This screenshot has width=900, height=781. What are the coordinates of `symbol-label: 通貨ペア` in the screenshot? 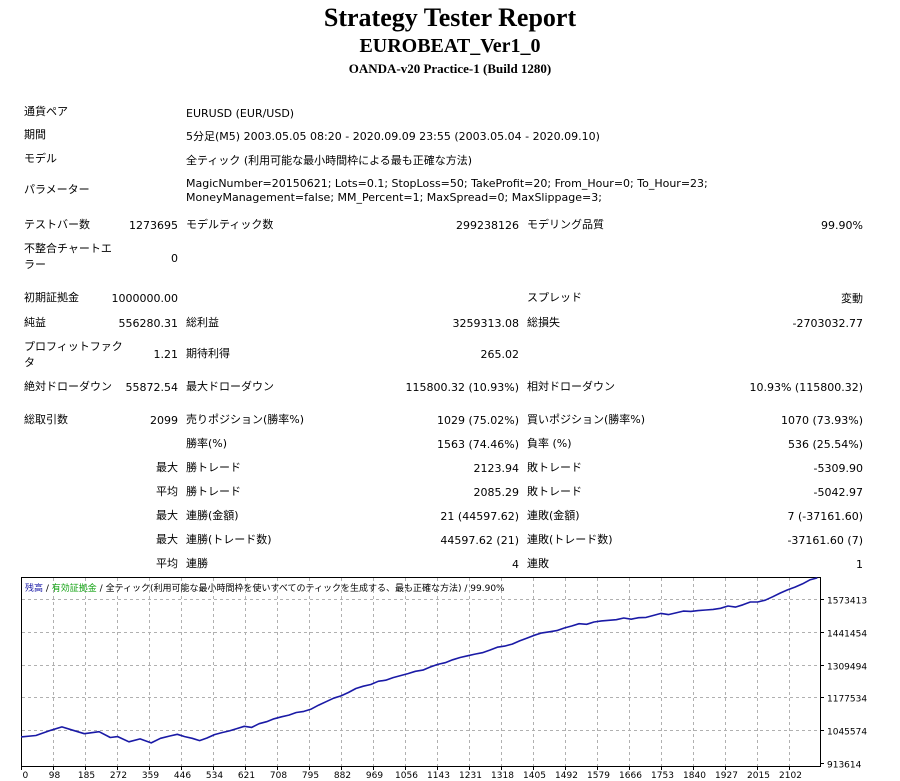 It's located at (46, 111).